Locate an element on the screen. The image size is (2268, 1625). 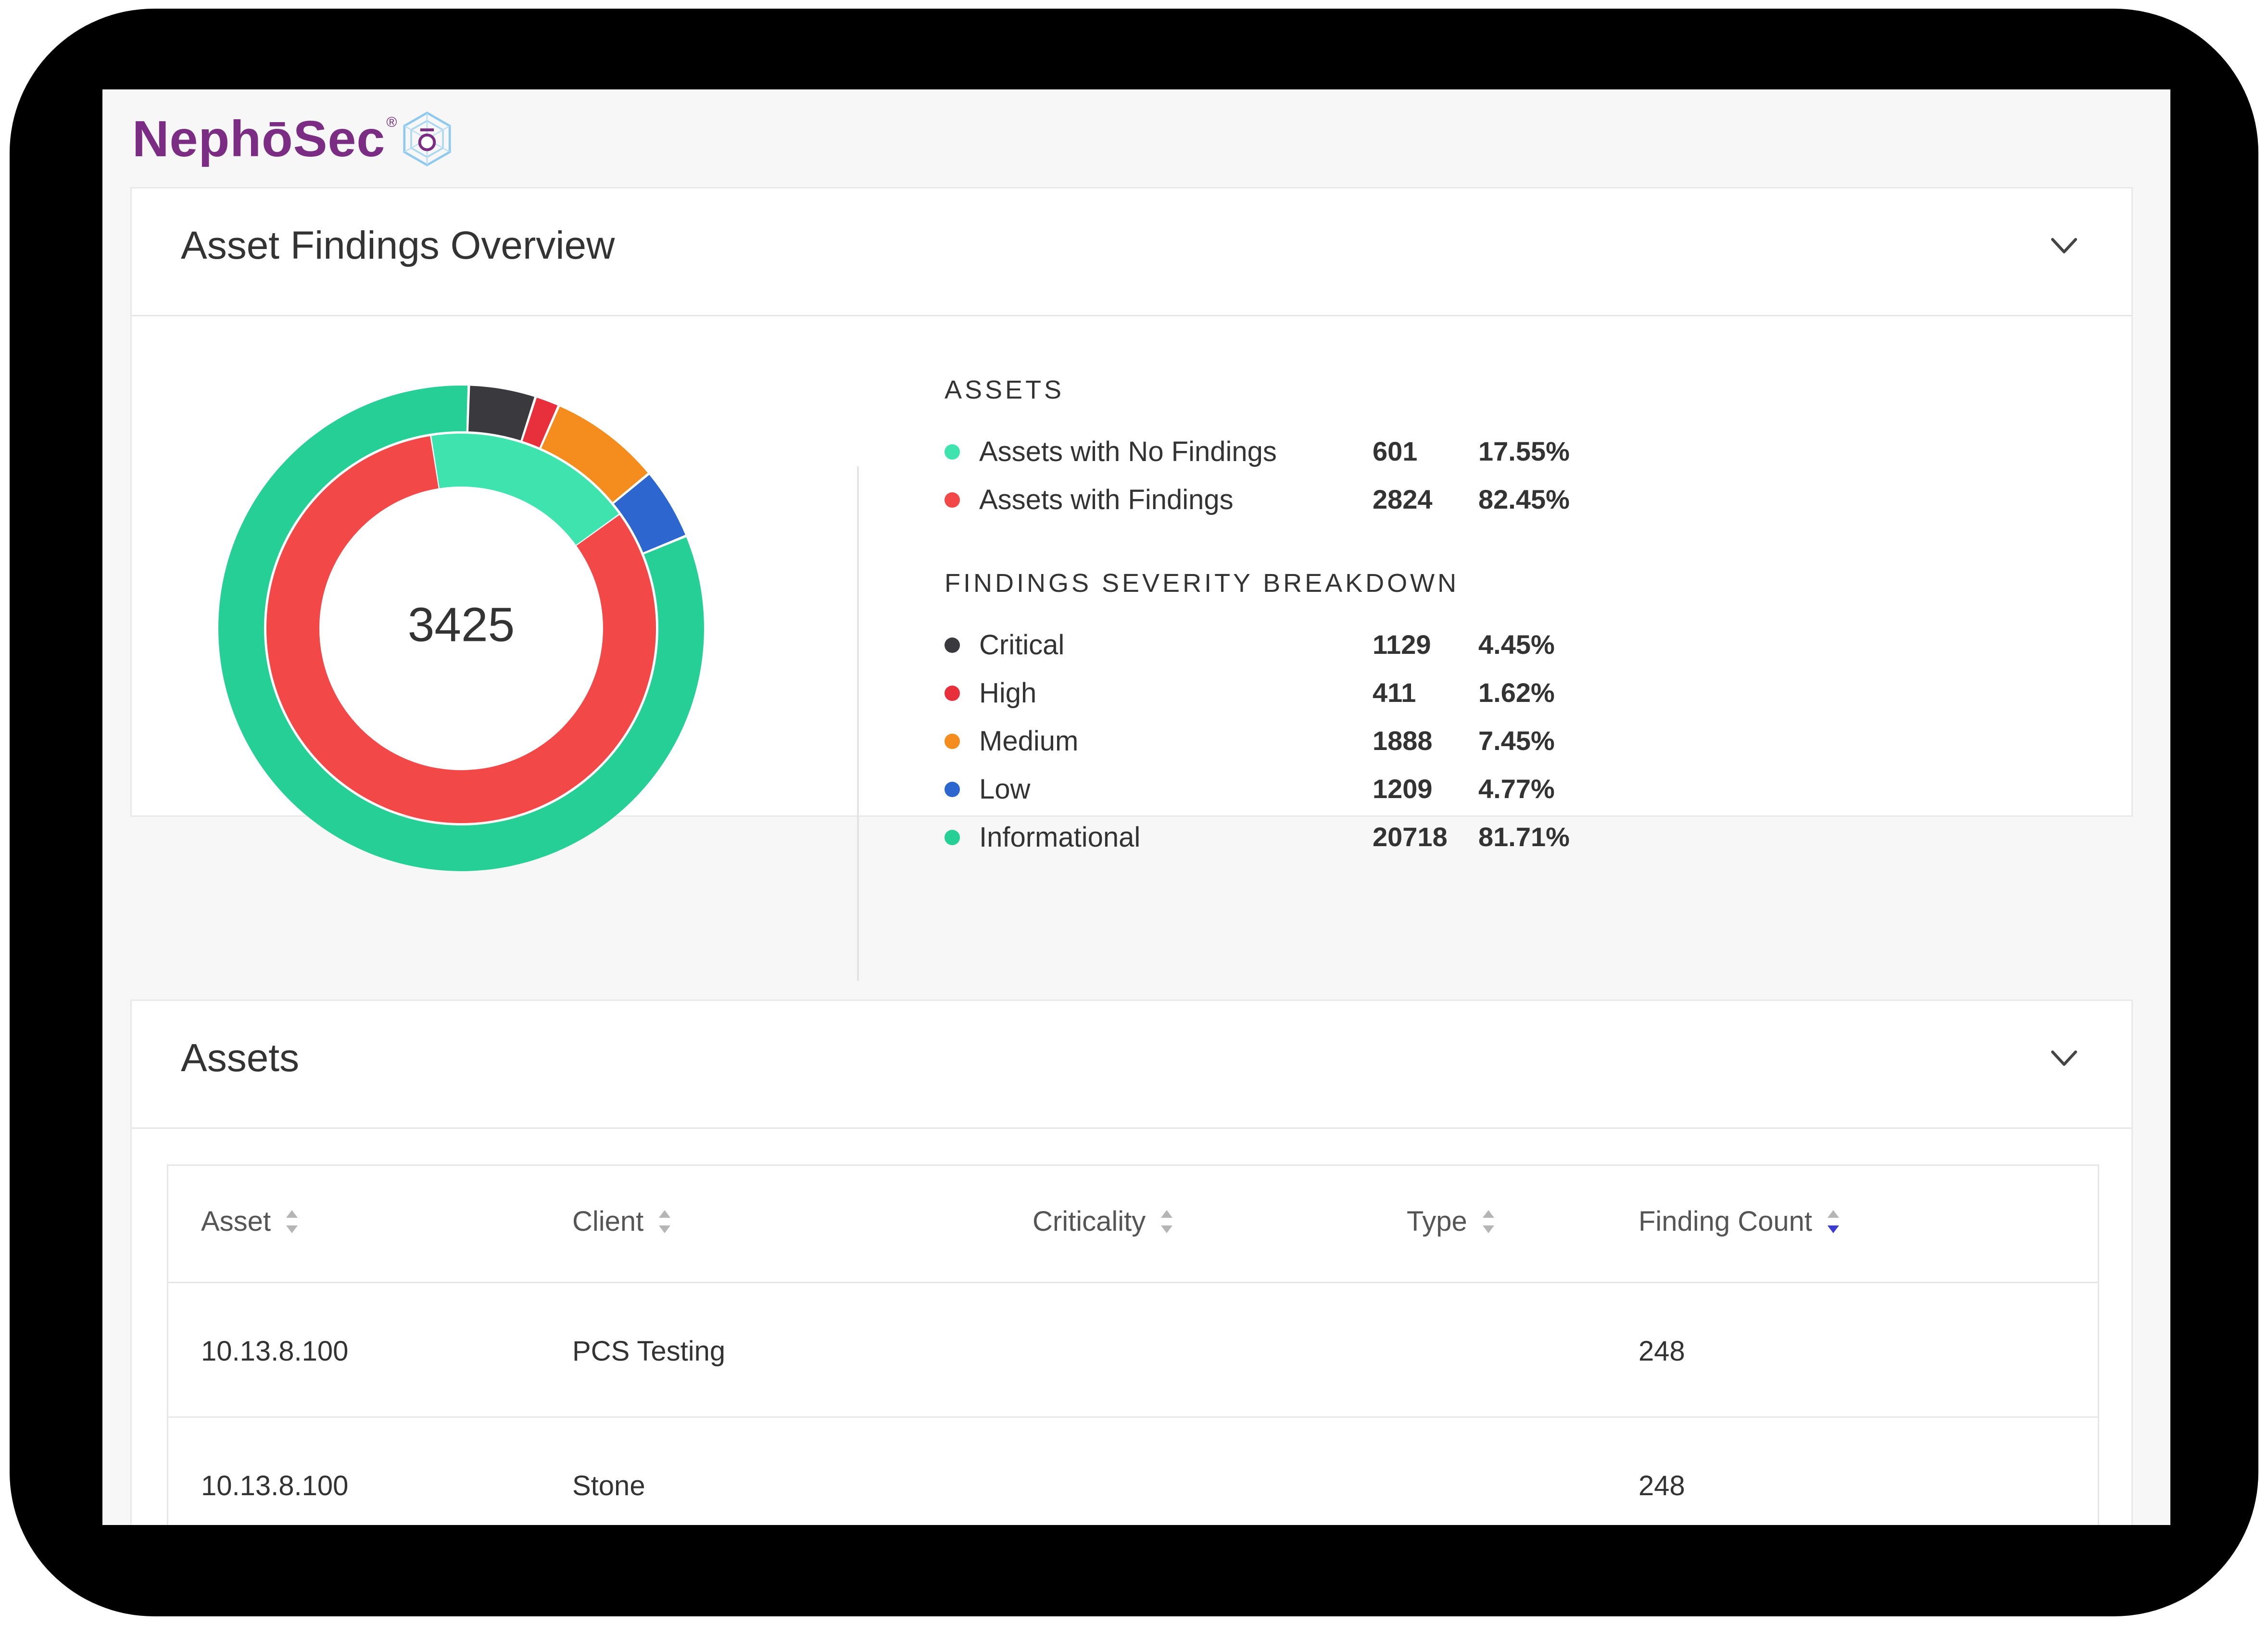
cell-client: PCS Testing is located at coordinates (649, 1351).